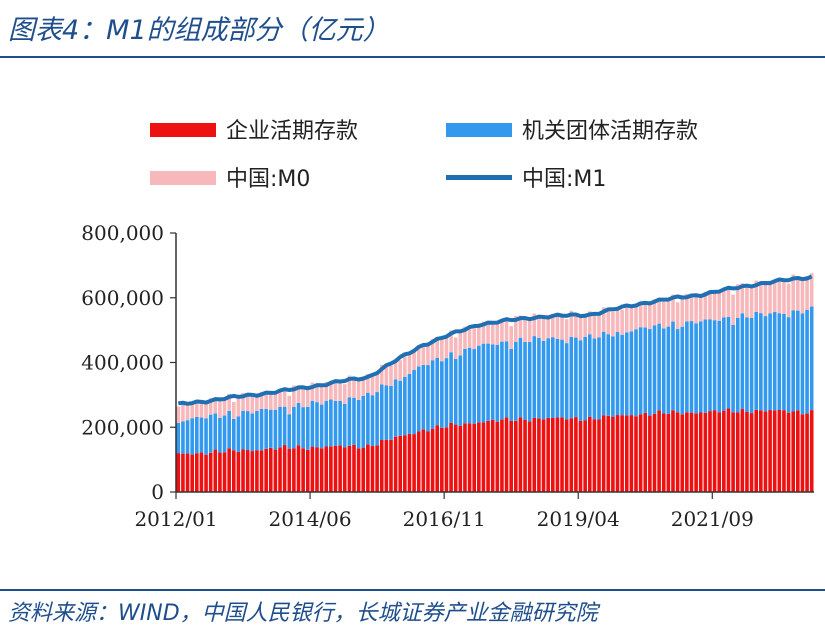  What do you see at coordinates (712, 519) in the screenshot?
I see `x-tick-label: 2021/09` at bounding box center [712, 519].